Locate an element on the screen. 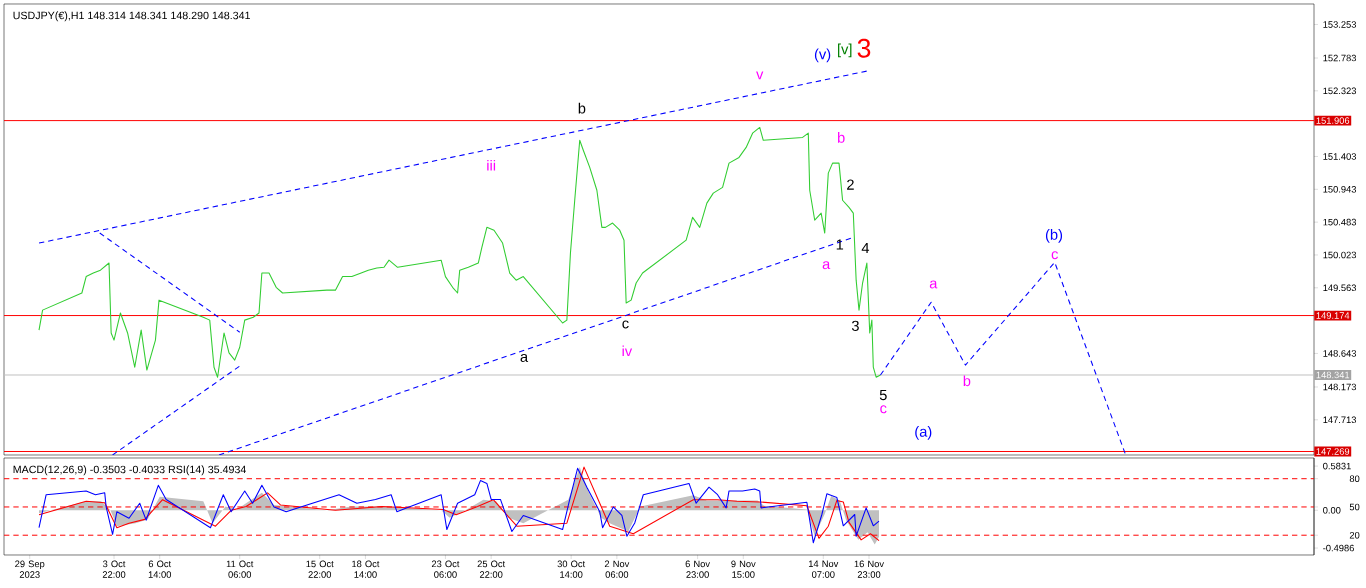 The width and height of the screenshot is (1366, 588). y-tick-label: 147.713 is located at coordinates (1340, 420).